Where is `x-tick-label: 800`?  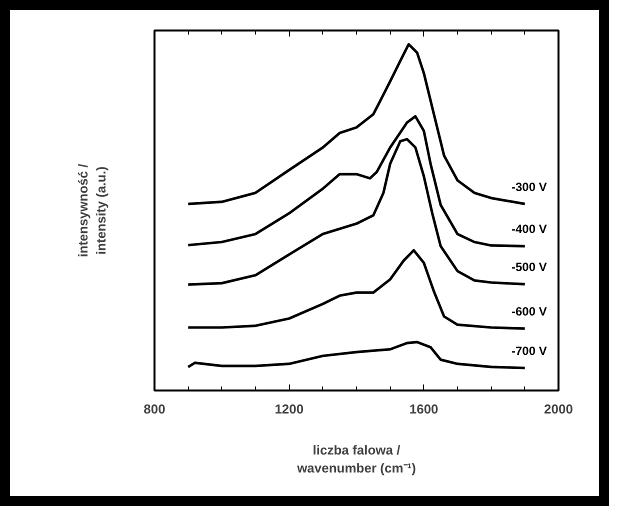 x-tick-label: 800 is located at coordinates (155, 409).